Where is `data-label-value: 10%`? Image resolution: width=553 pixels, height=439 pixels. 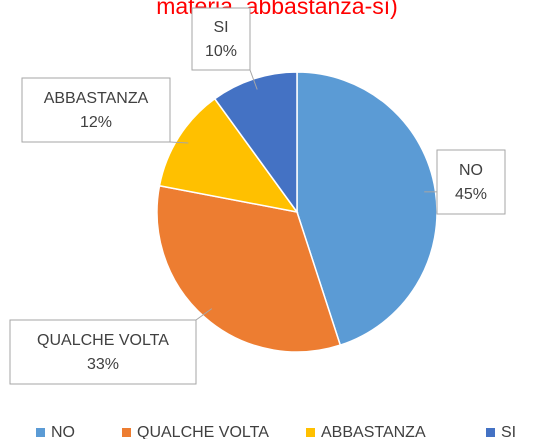 data-label-value: 10% is located at coordinates (221, 51).